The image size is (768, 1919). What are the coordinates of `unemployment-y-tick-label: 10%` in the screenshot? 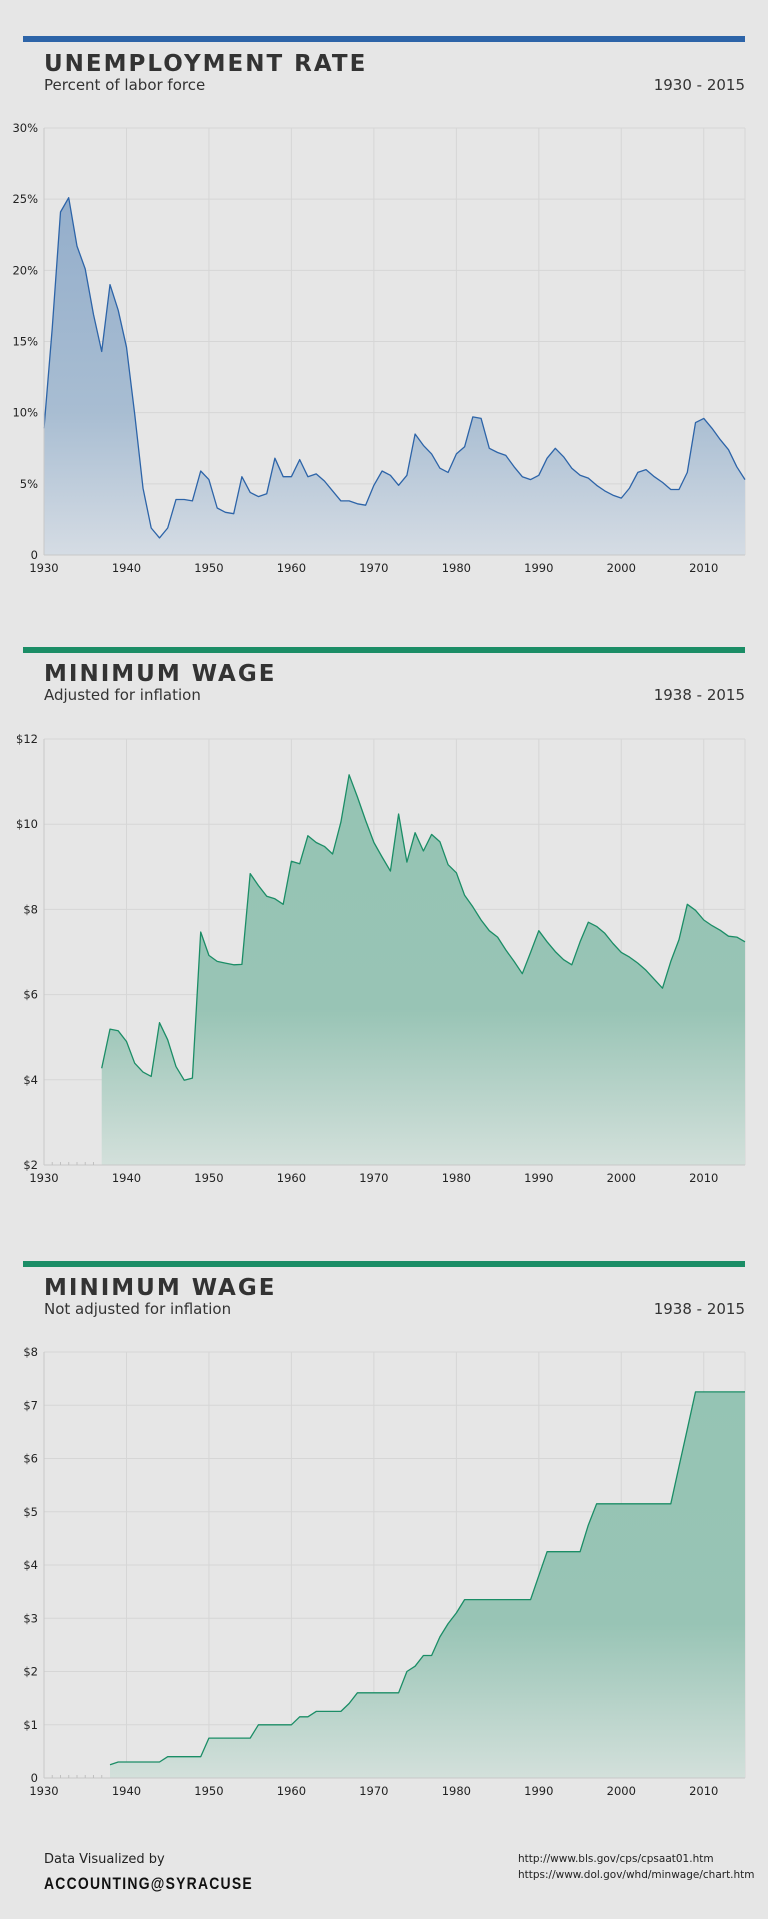 It's located at (25, 413).